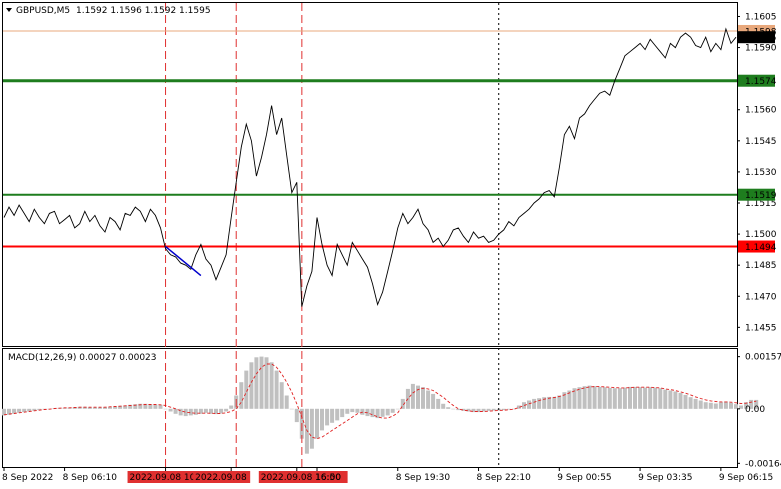 This screenshot has width=781, height=489. I want to click on time-tick-label: 8 Sep 2022, so click(27, 478).